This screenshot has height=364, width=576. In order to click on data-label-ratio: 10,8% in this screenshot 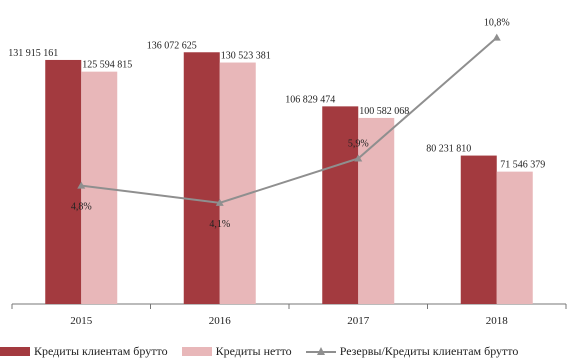, I will do `click(497, 23)`.